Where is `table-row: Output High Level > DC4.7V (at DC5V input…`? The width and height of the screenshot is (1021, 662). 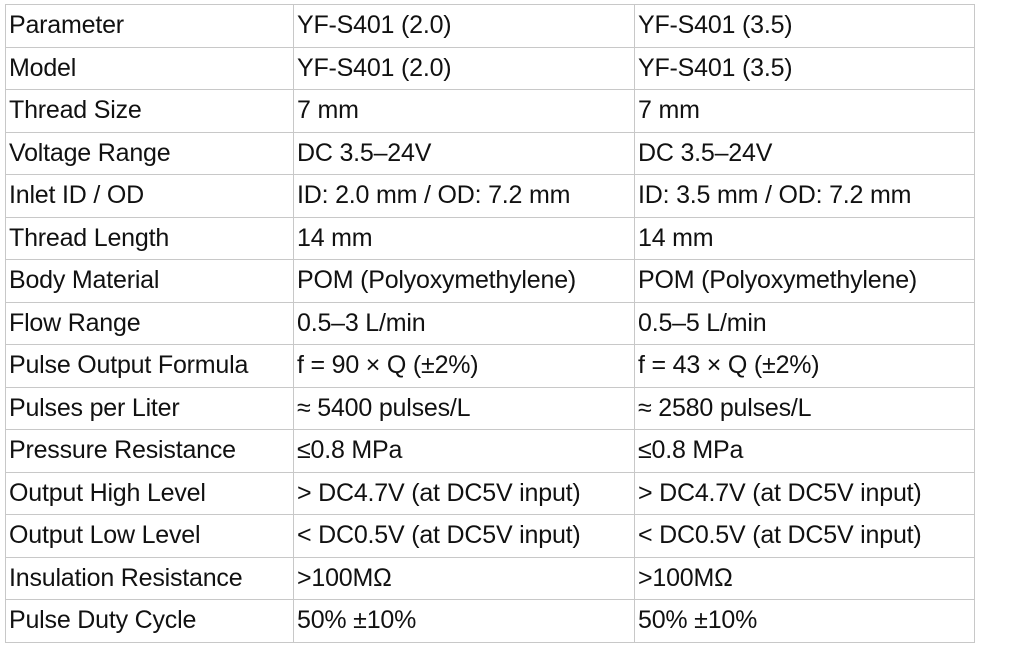
table-row: Output High Level > DC4.7V (at DC5V input… is located at coordinates (490, 493).